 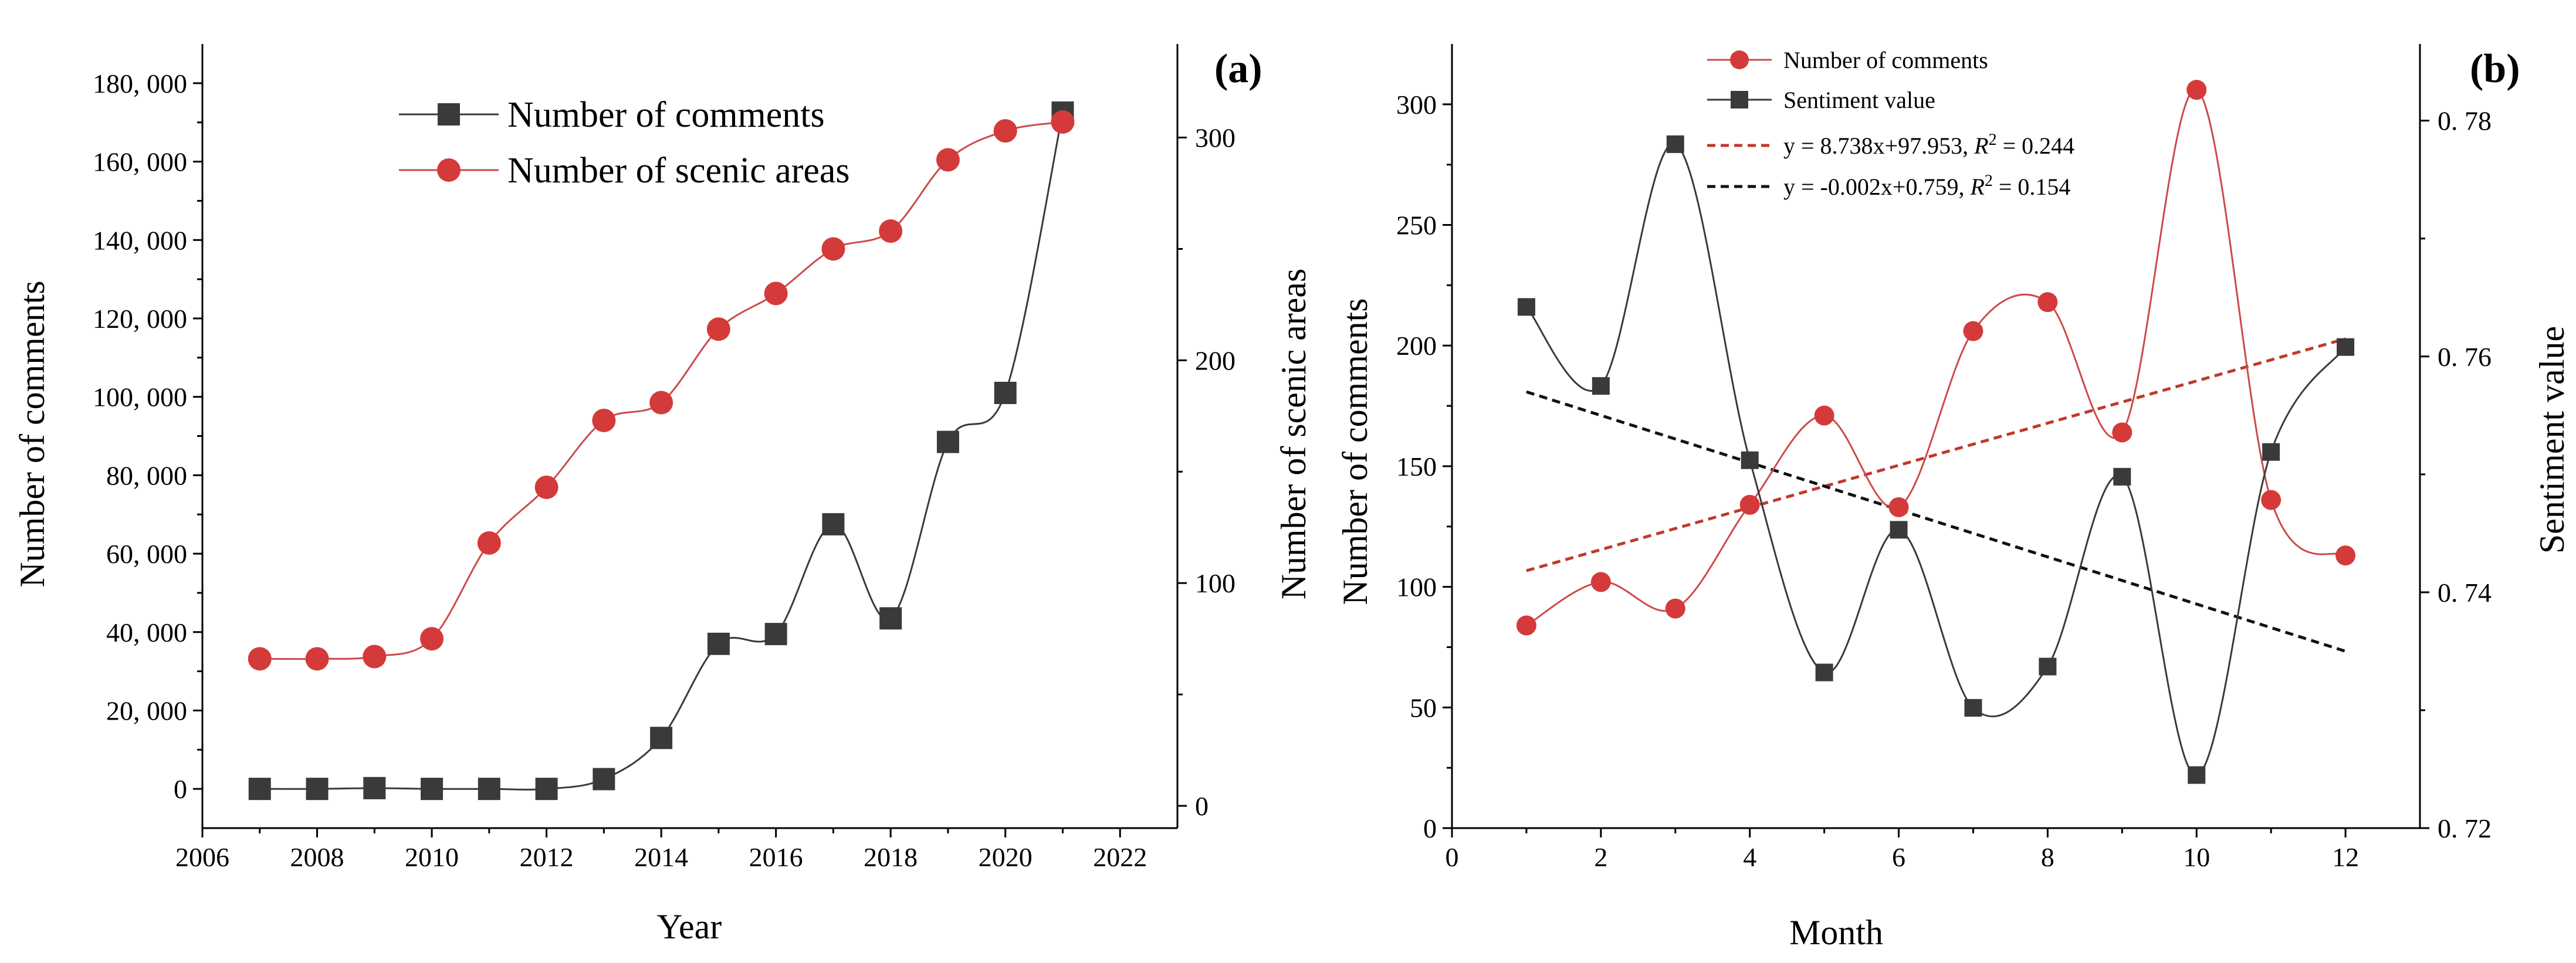 I want to click on panel-b-y2-tick-label: 0. 72, so click(x=2465, y=828).